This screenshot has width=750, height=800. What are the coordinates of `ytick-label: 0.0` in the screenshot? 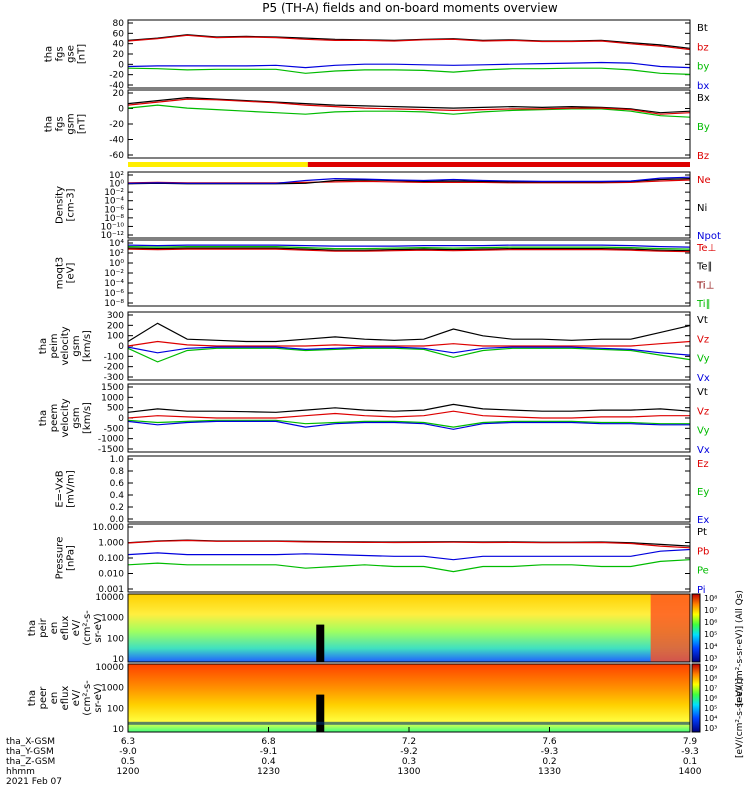 It's located at (117, 520).